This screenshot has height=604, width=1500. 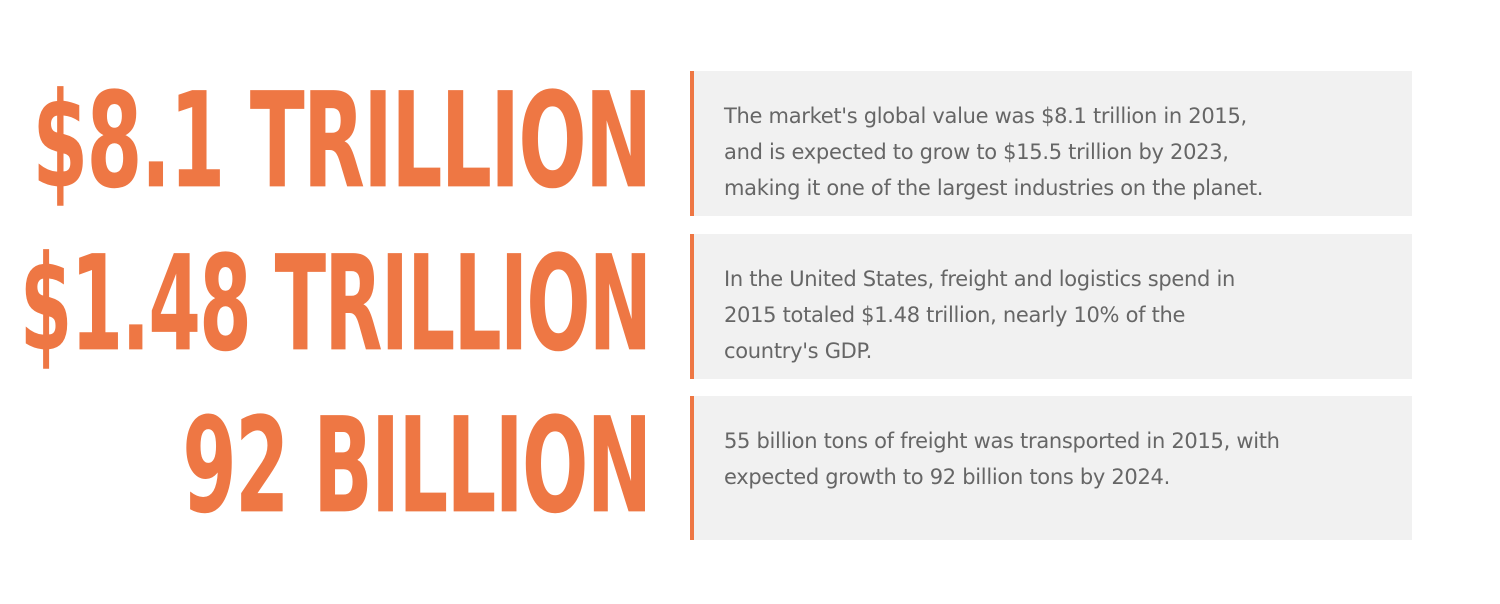 What do you see at coordinates (335, 303) in the screenshot?
I see `stat-figure: $1.48 TRILLION` at bounding box center [335, 303].